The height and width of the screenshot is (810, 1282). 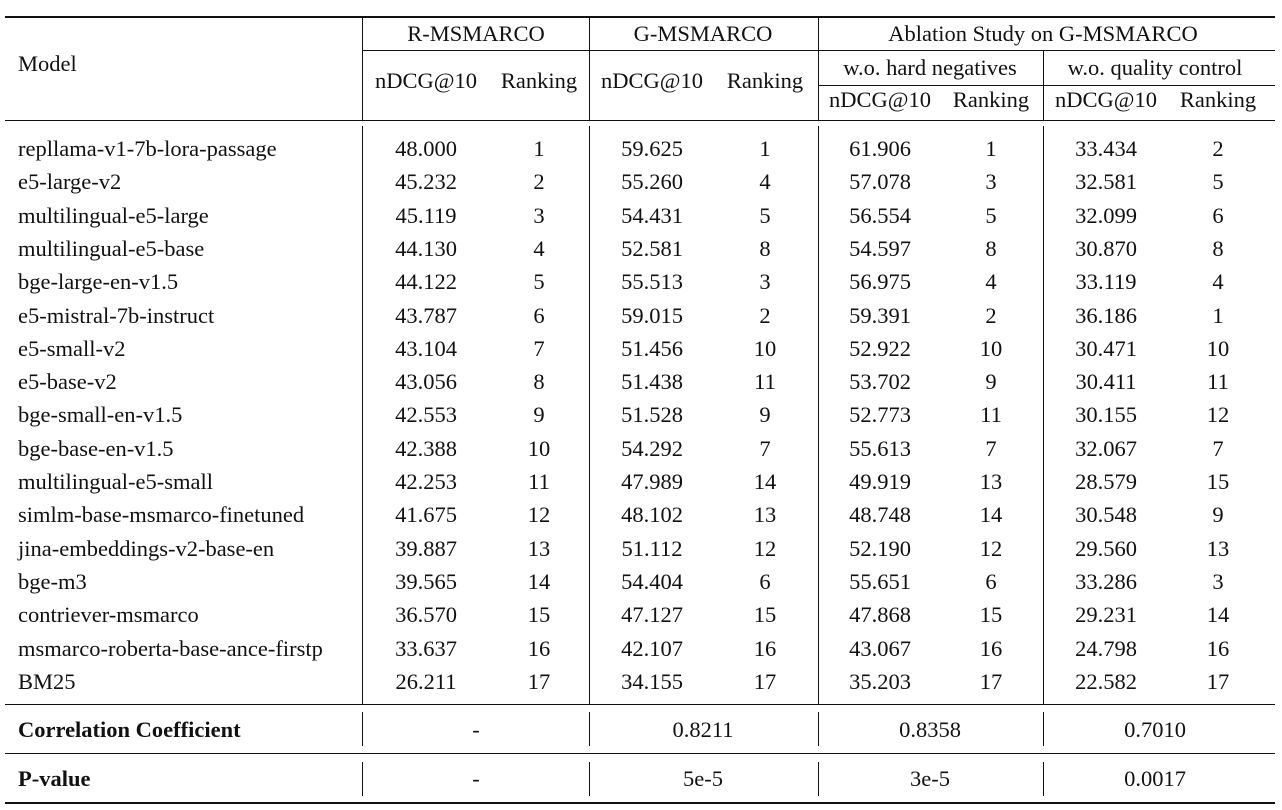 What do you see at coordinates (652, 315) in the screenshot?
I see `cell-g-ndcg: 59.015` at bounding box center [652, 315].